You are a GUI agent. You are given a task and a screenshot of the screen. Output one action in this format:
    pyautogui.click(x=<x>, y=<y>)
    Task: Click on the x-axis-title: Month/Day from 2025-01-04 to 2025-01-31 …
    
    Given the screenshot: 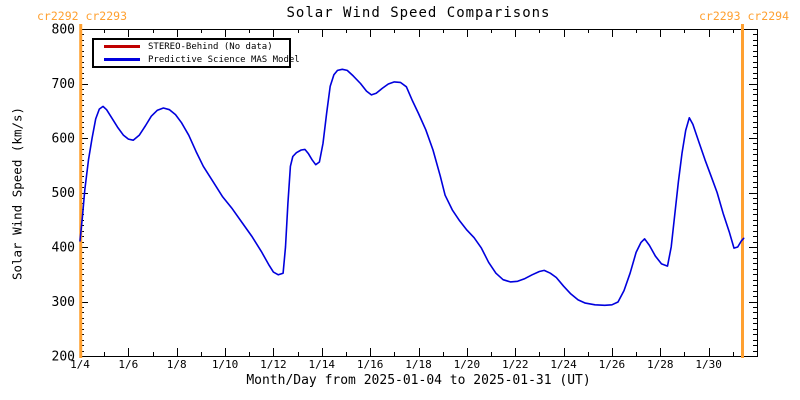 What is the action you would take?
    pyautogui.click(x=418, y=380)
    